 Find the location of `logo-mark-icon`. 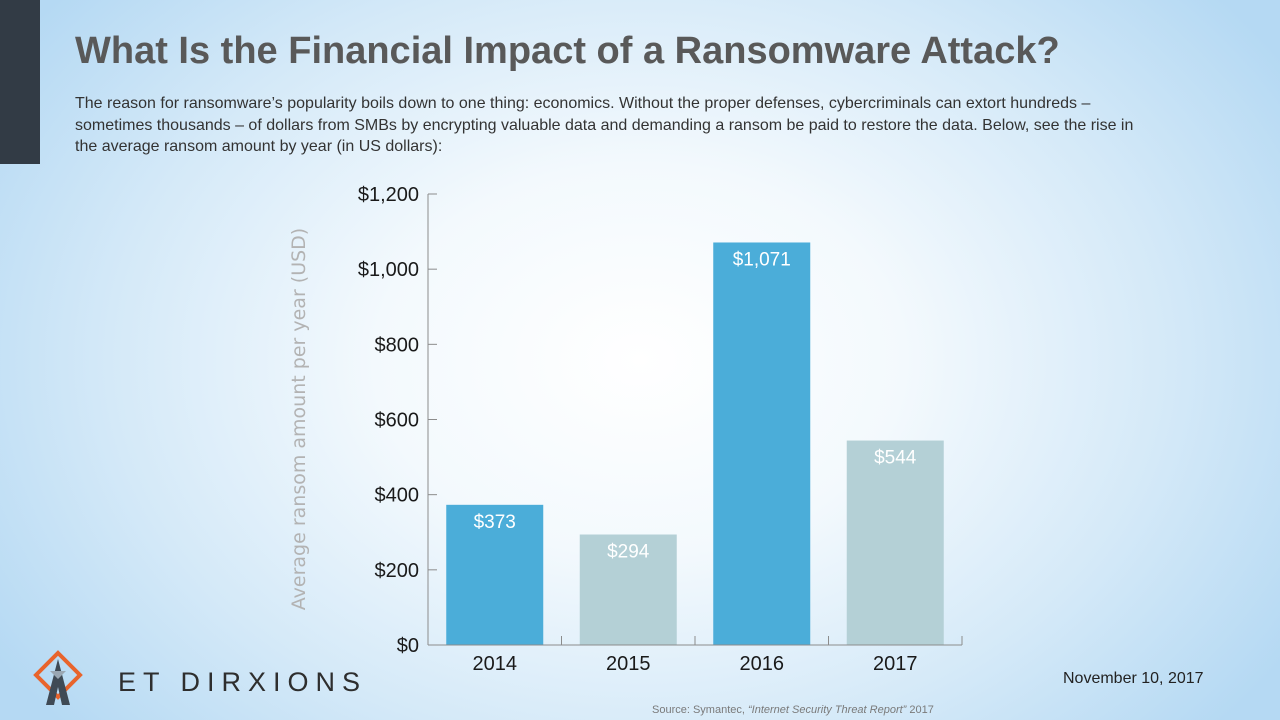

logo-mark-icon is located at coordinates (58, 677).